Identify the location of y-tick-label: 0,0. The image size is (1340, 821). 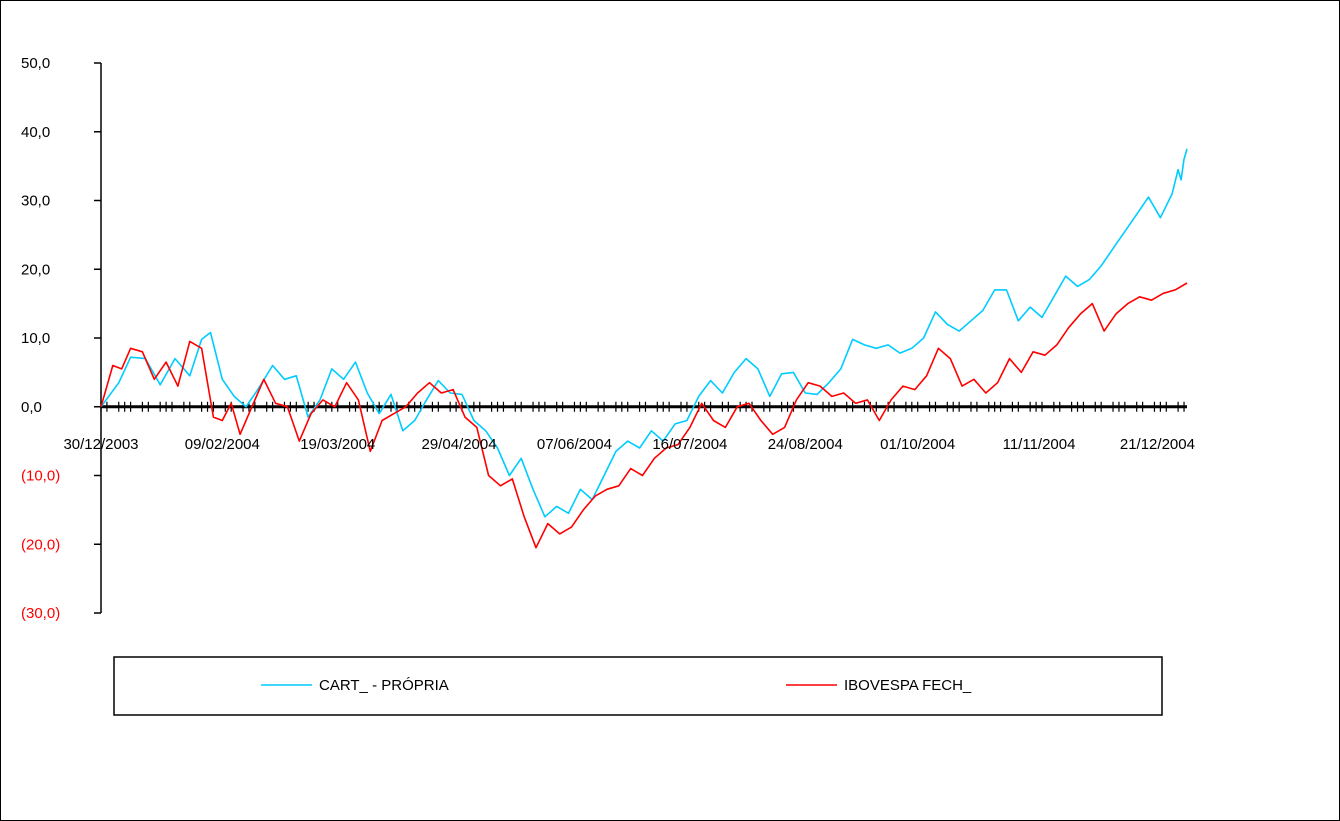
(31, 407).